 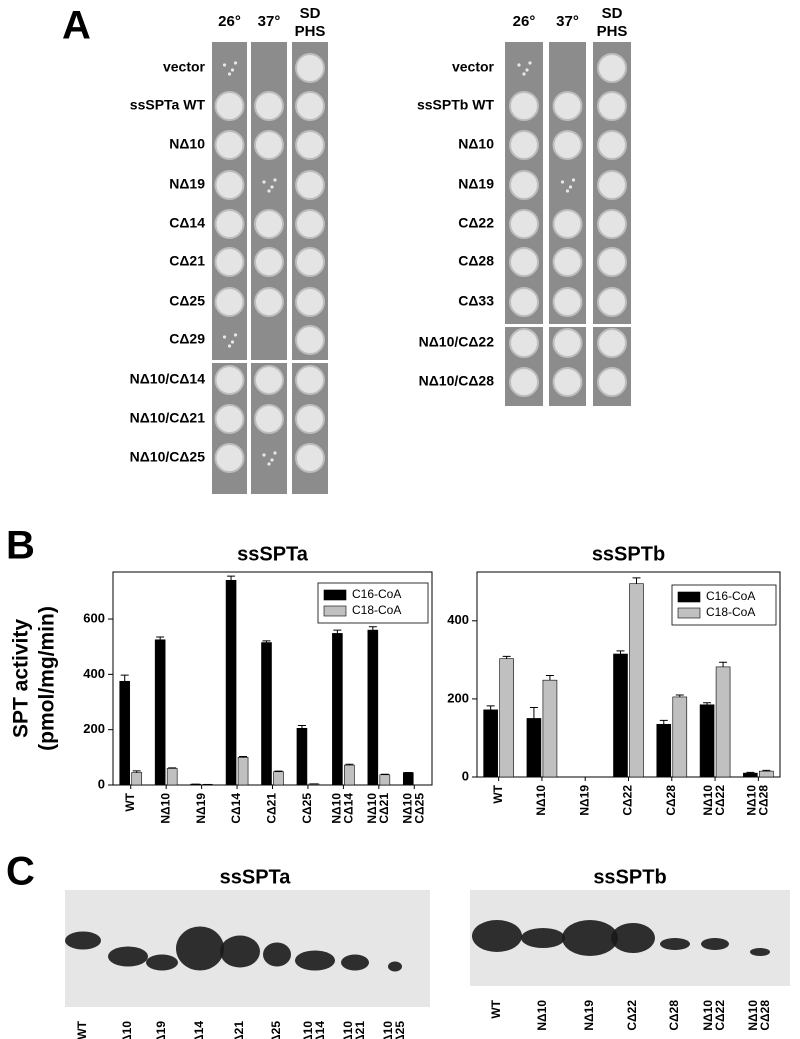 What do you see at coordinates (476, 261) in the screenshot?
I see `strain-label: CΔ28` at bounding box center [476, 261].